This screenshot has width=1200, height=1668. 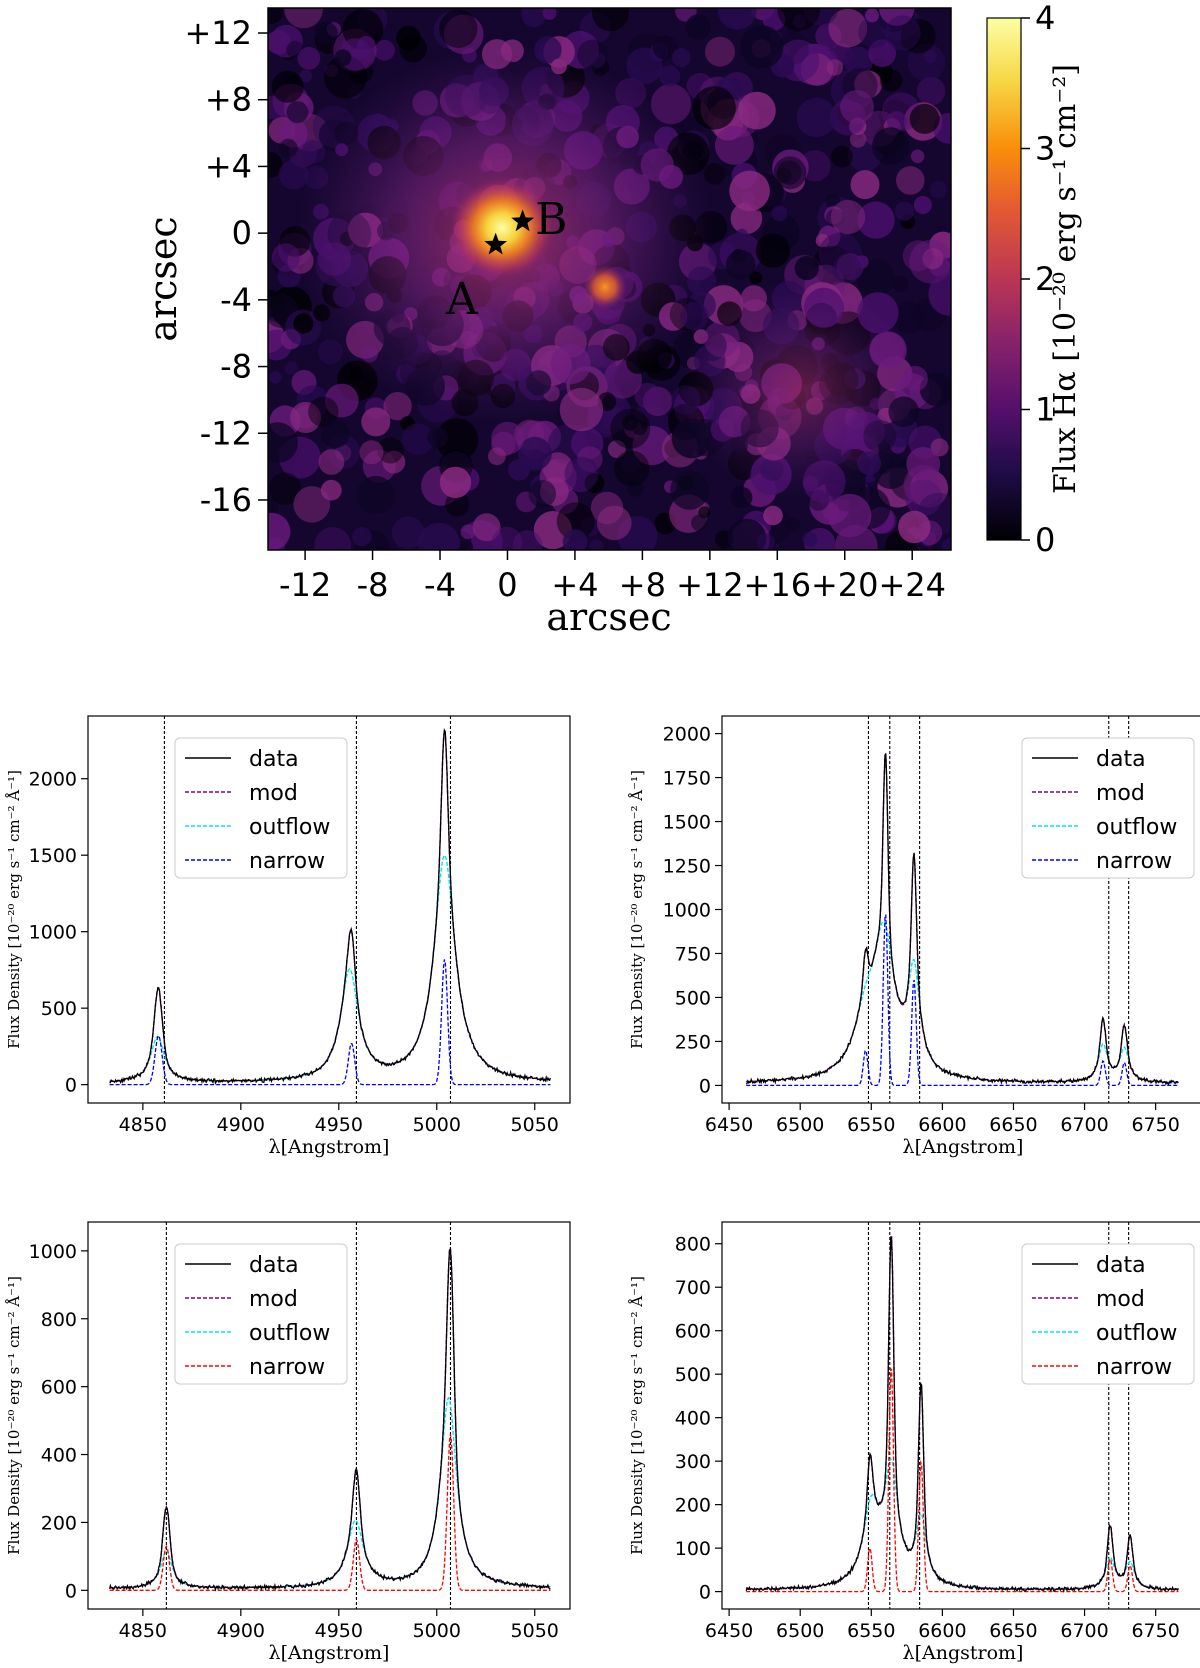 I want to click on axes-frame, so click(x=960, y=1415).